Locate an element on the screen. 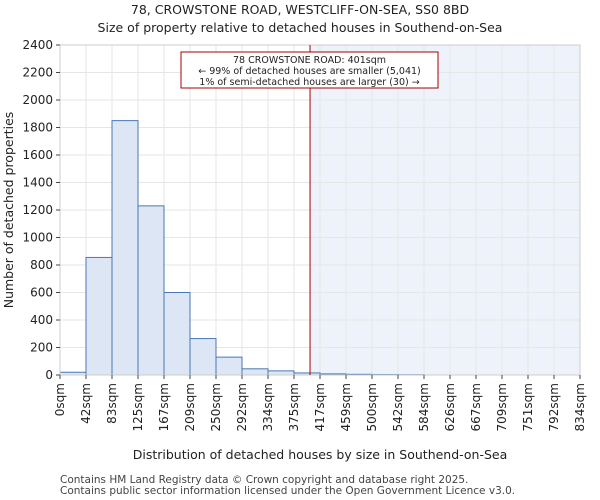 The width and height of the screenshot is (600, 500). x-tick-label: 0sqm is located at coordinates (60, 399).